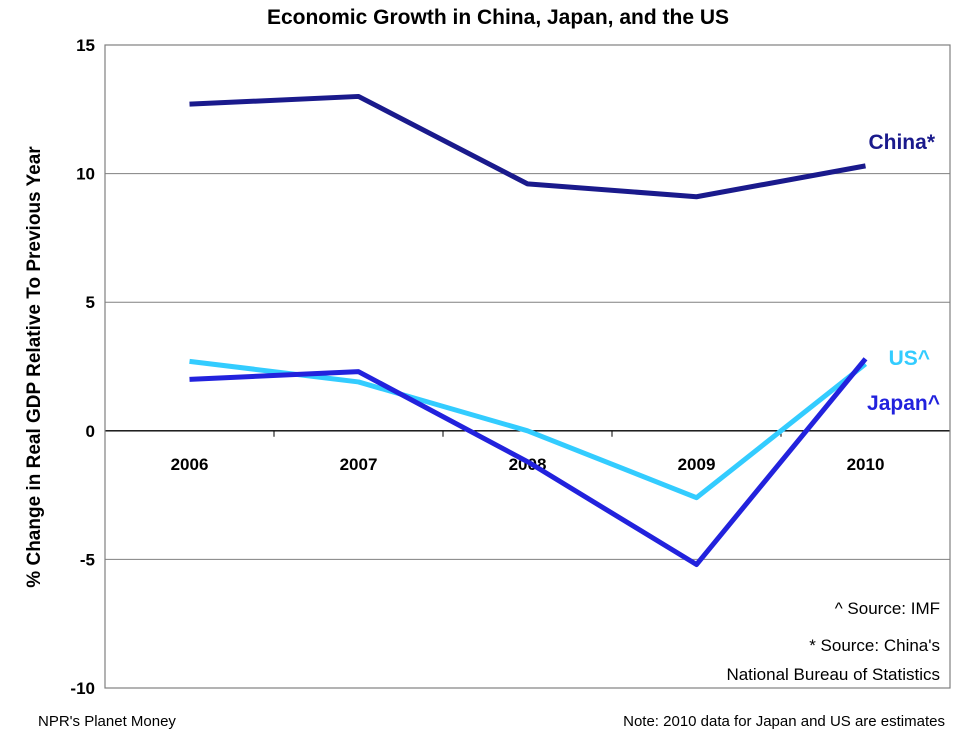  Describe the element at coordinates (107, 721) in the screenshot. I see `footer-credit: NPR's Planet Money` at that location.